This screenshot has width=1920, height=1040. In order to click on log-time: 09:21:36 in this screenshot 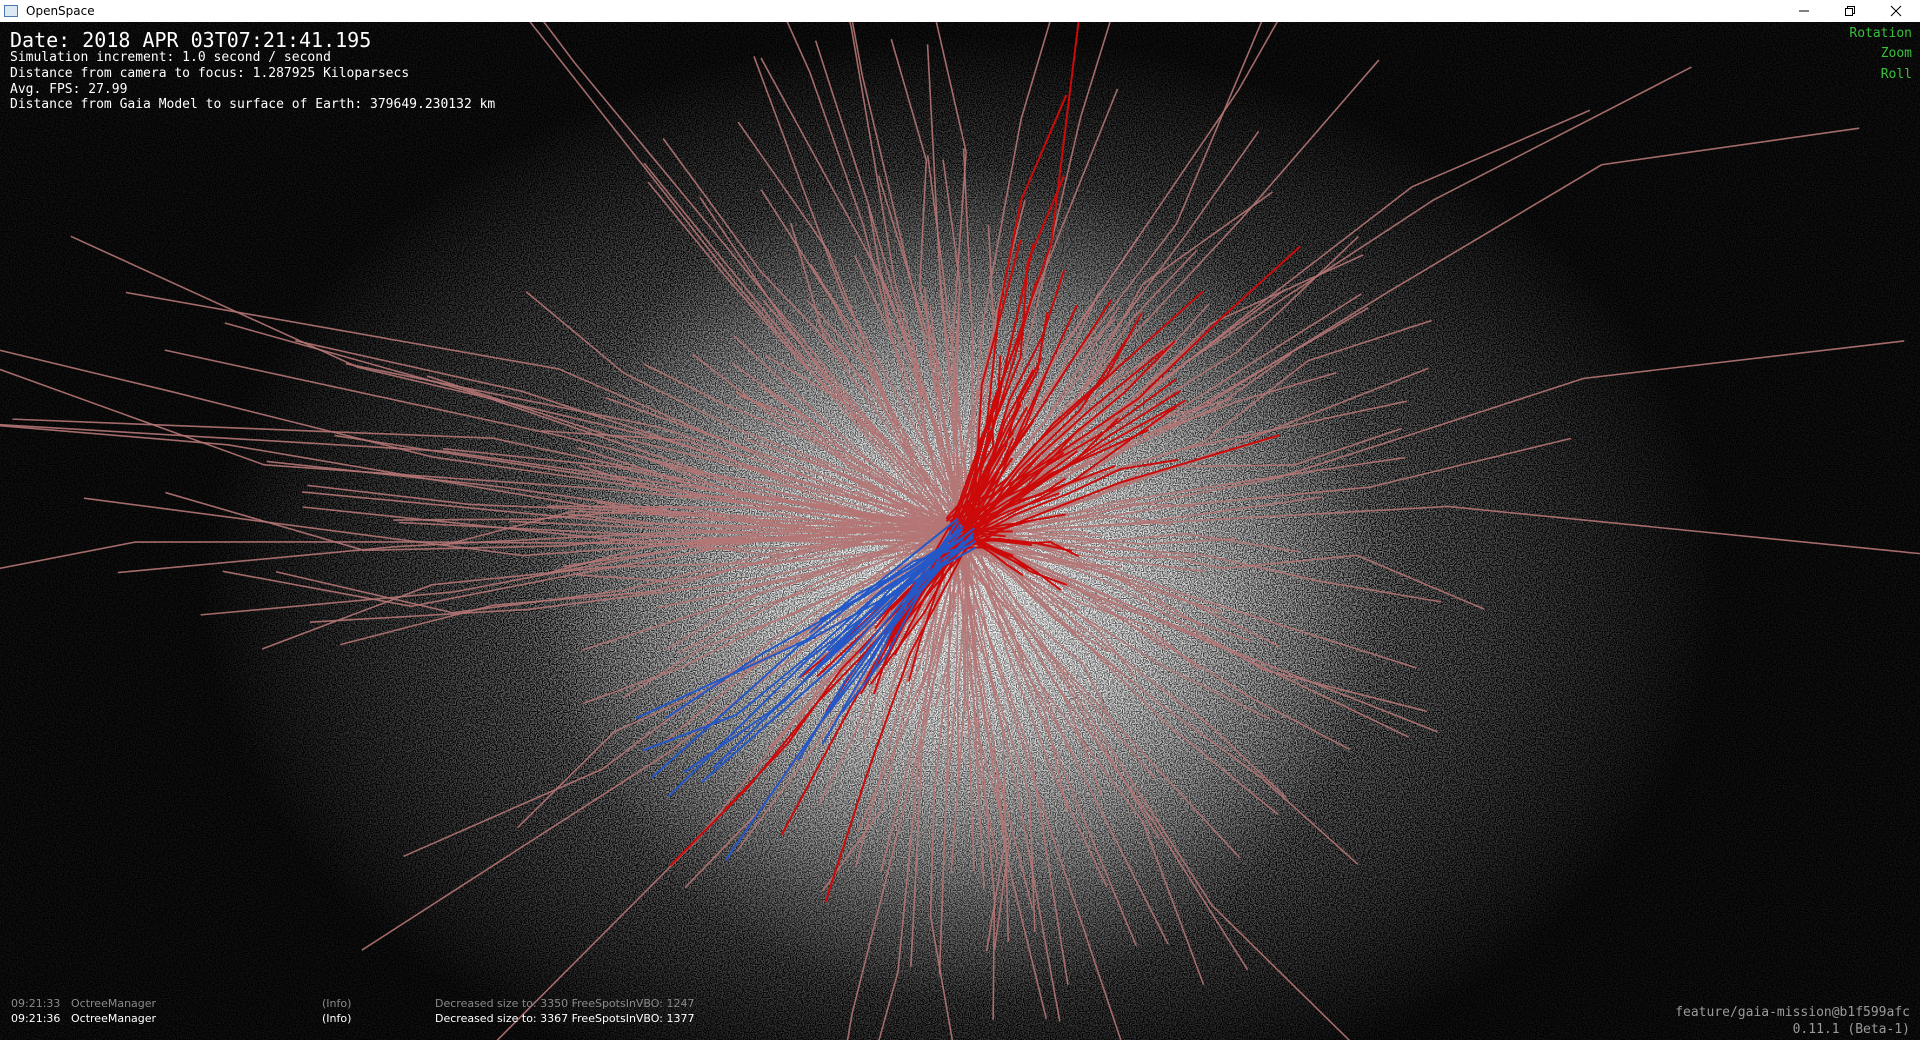, I will do `click(36, 1018)`.